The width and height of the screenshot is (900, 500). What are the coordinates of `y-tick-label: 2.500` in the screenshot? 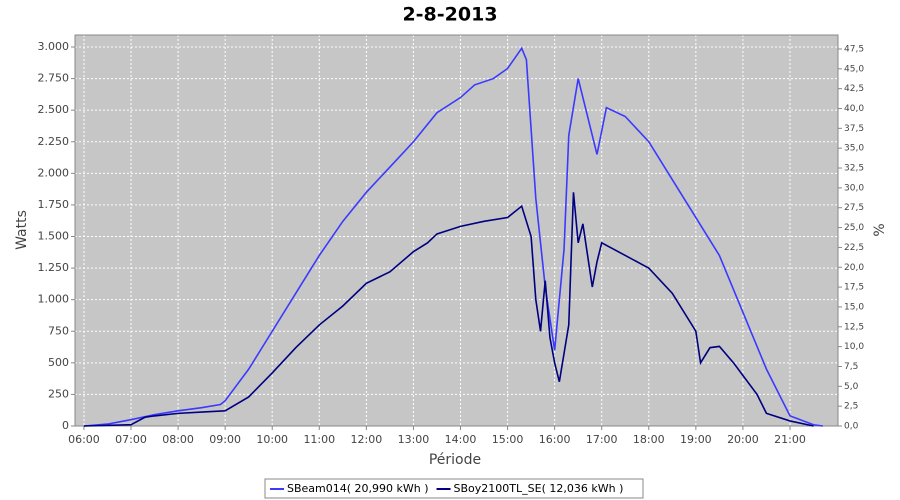 It's located at (54, 109).